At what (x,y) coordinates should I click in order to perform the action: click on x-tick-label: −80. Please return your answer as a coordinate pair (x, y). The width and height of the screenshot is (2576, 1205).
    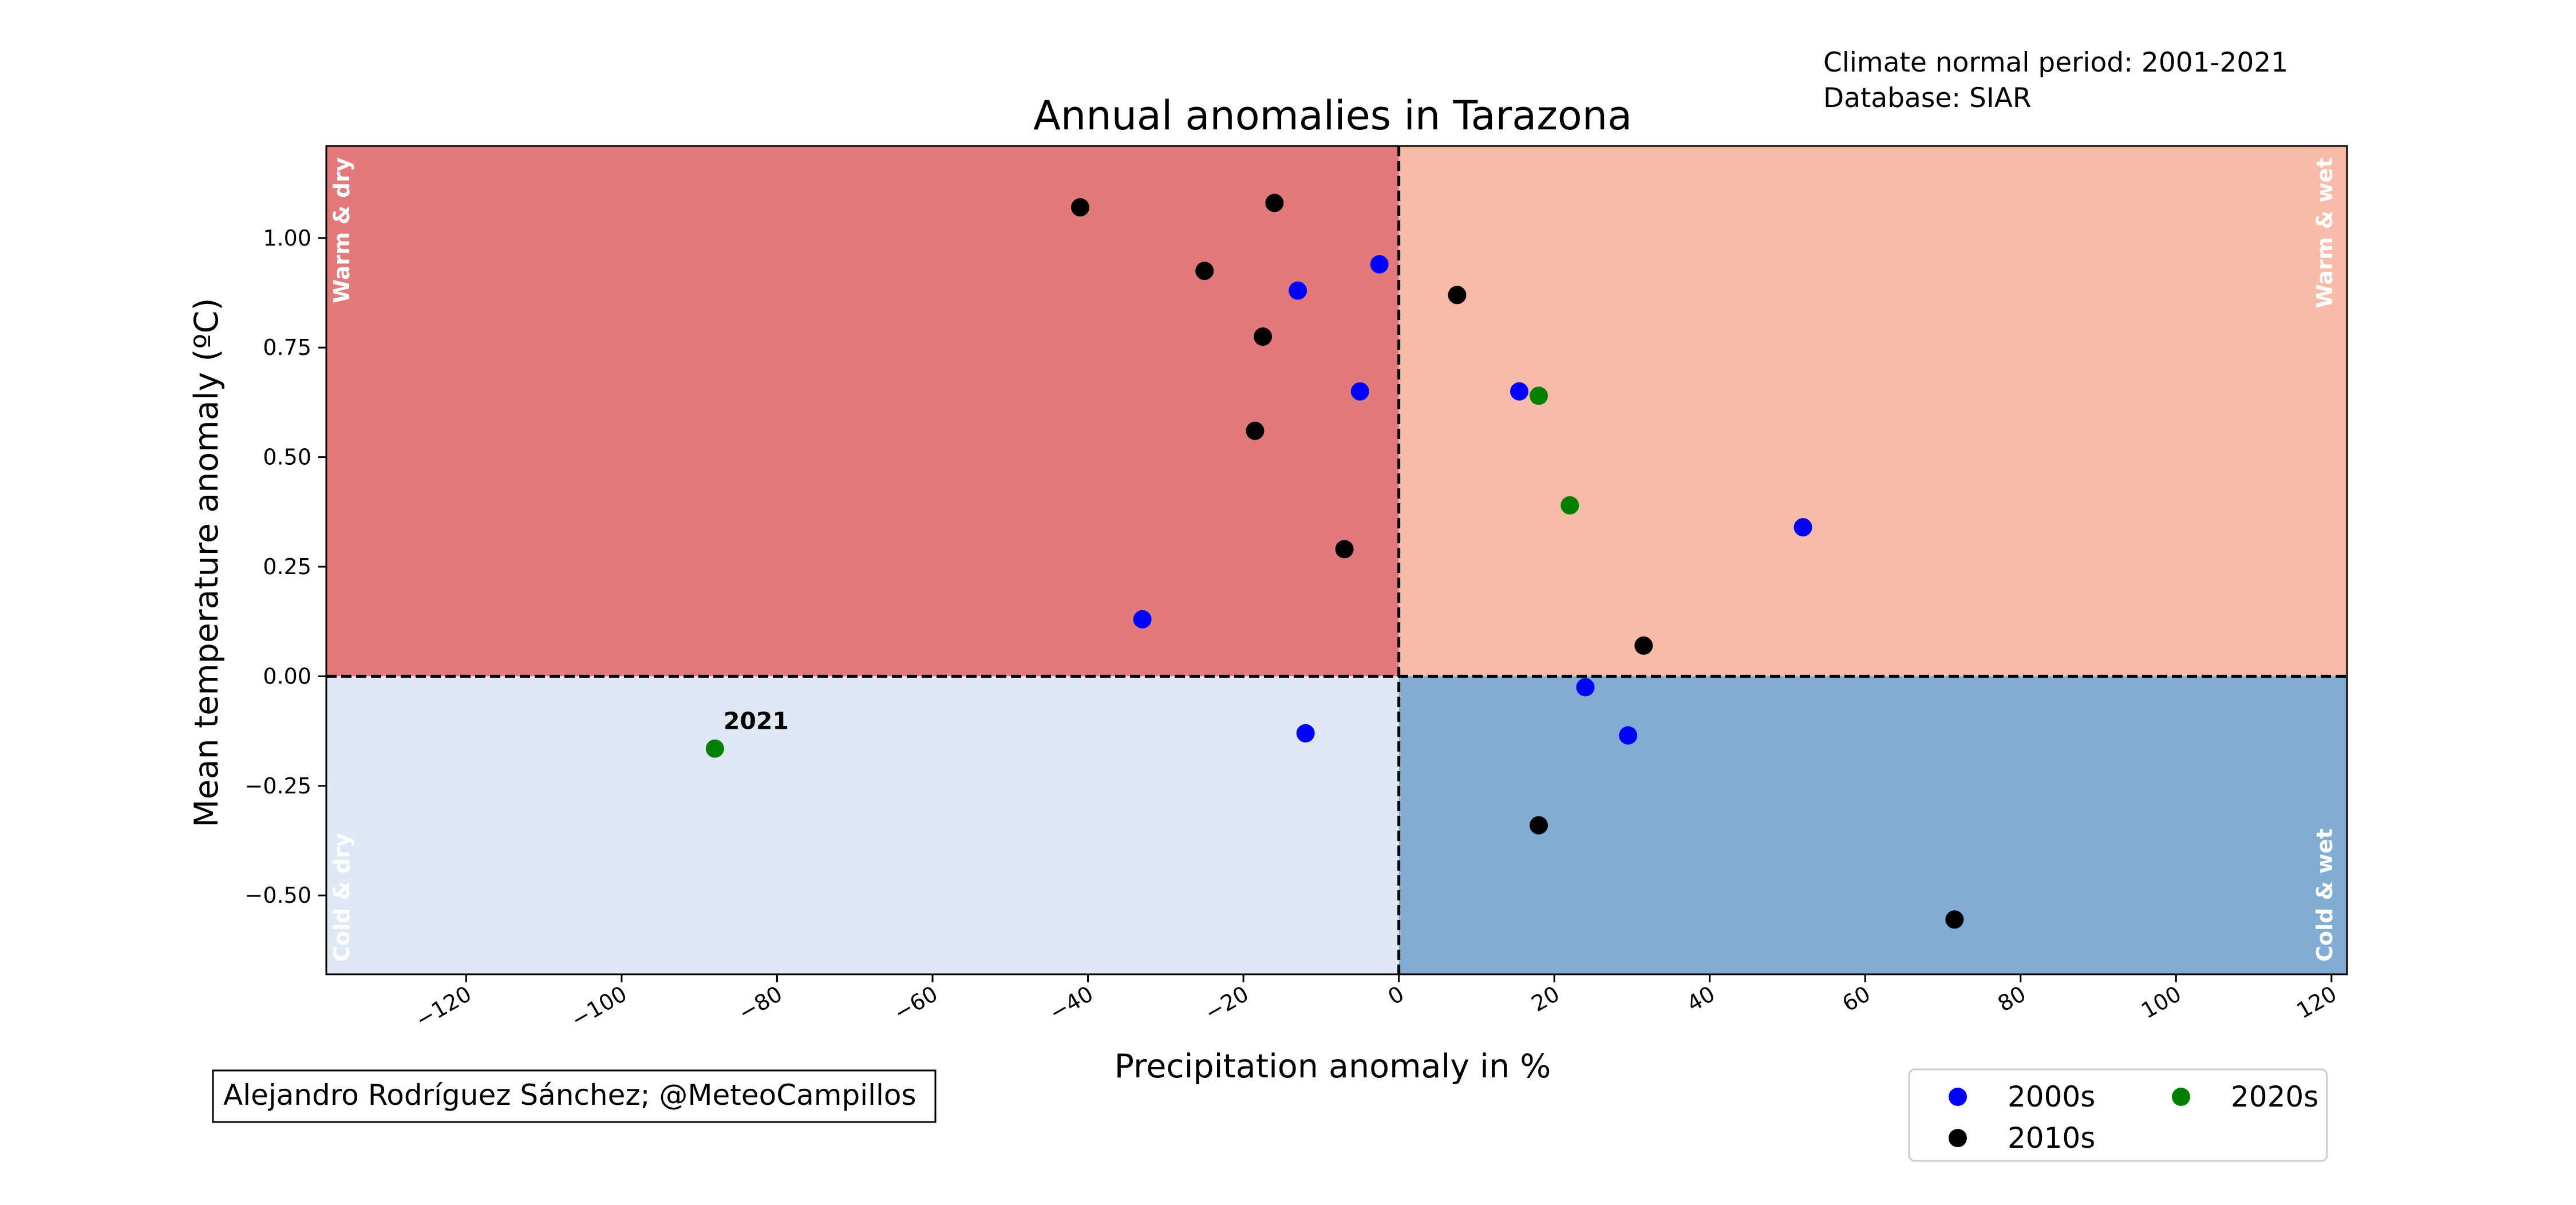
    Looking at the image, I should click on (760, 1003).